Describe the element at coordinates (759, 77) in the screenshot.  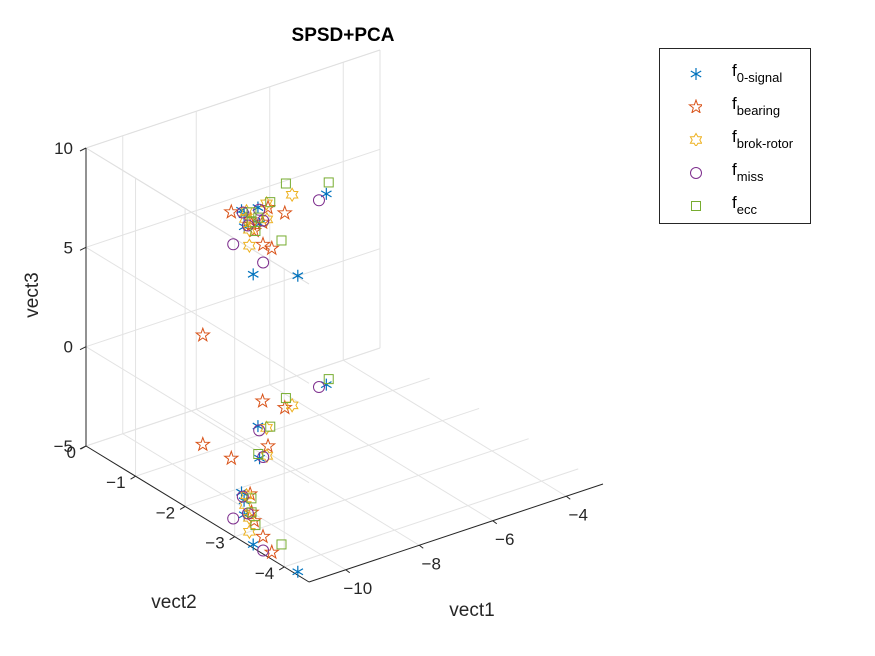
I see `legend-label-subscript: 0-signal` at that location.